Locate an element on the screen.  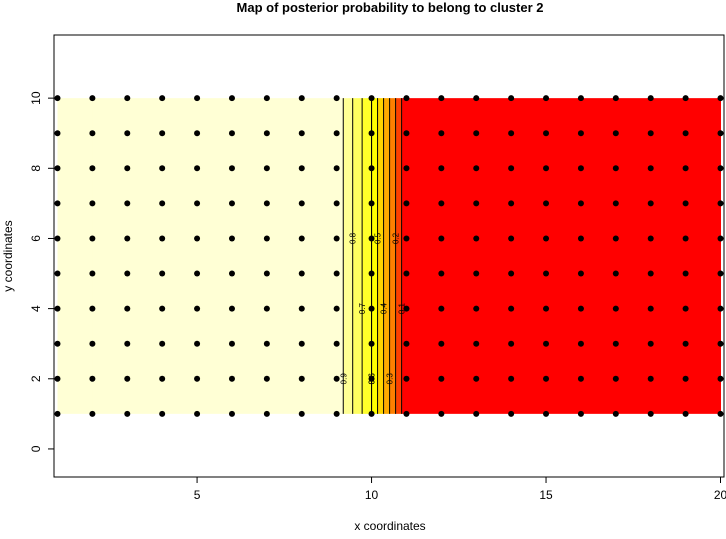
y-tick-label: 6 is located at coordinates (36, 238).